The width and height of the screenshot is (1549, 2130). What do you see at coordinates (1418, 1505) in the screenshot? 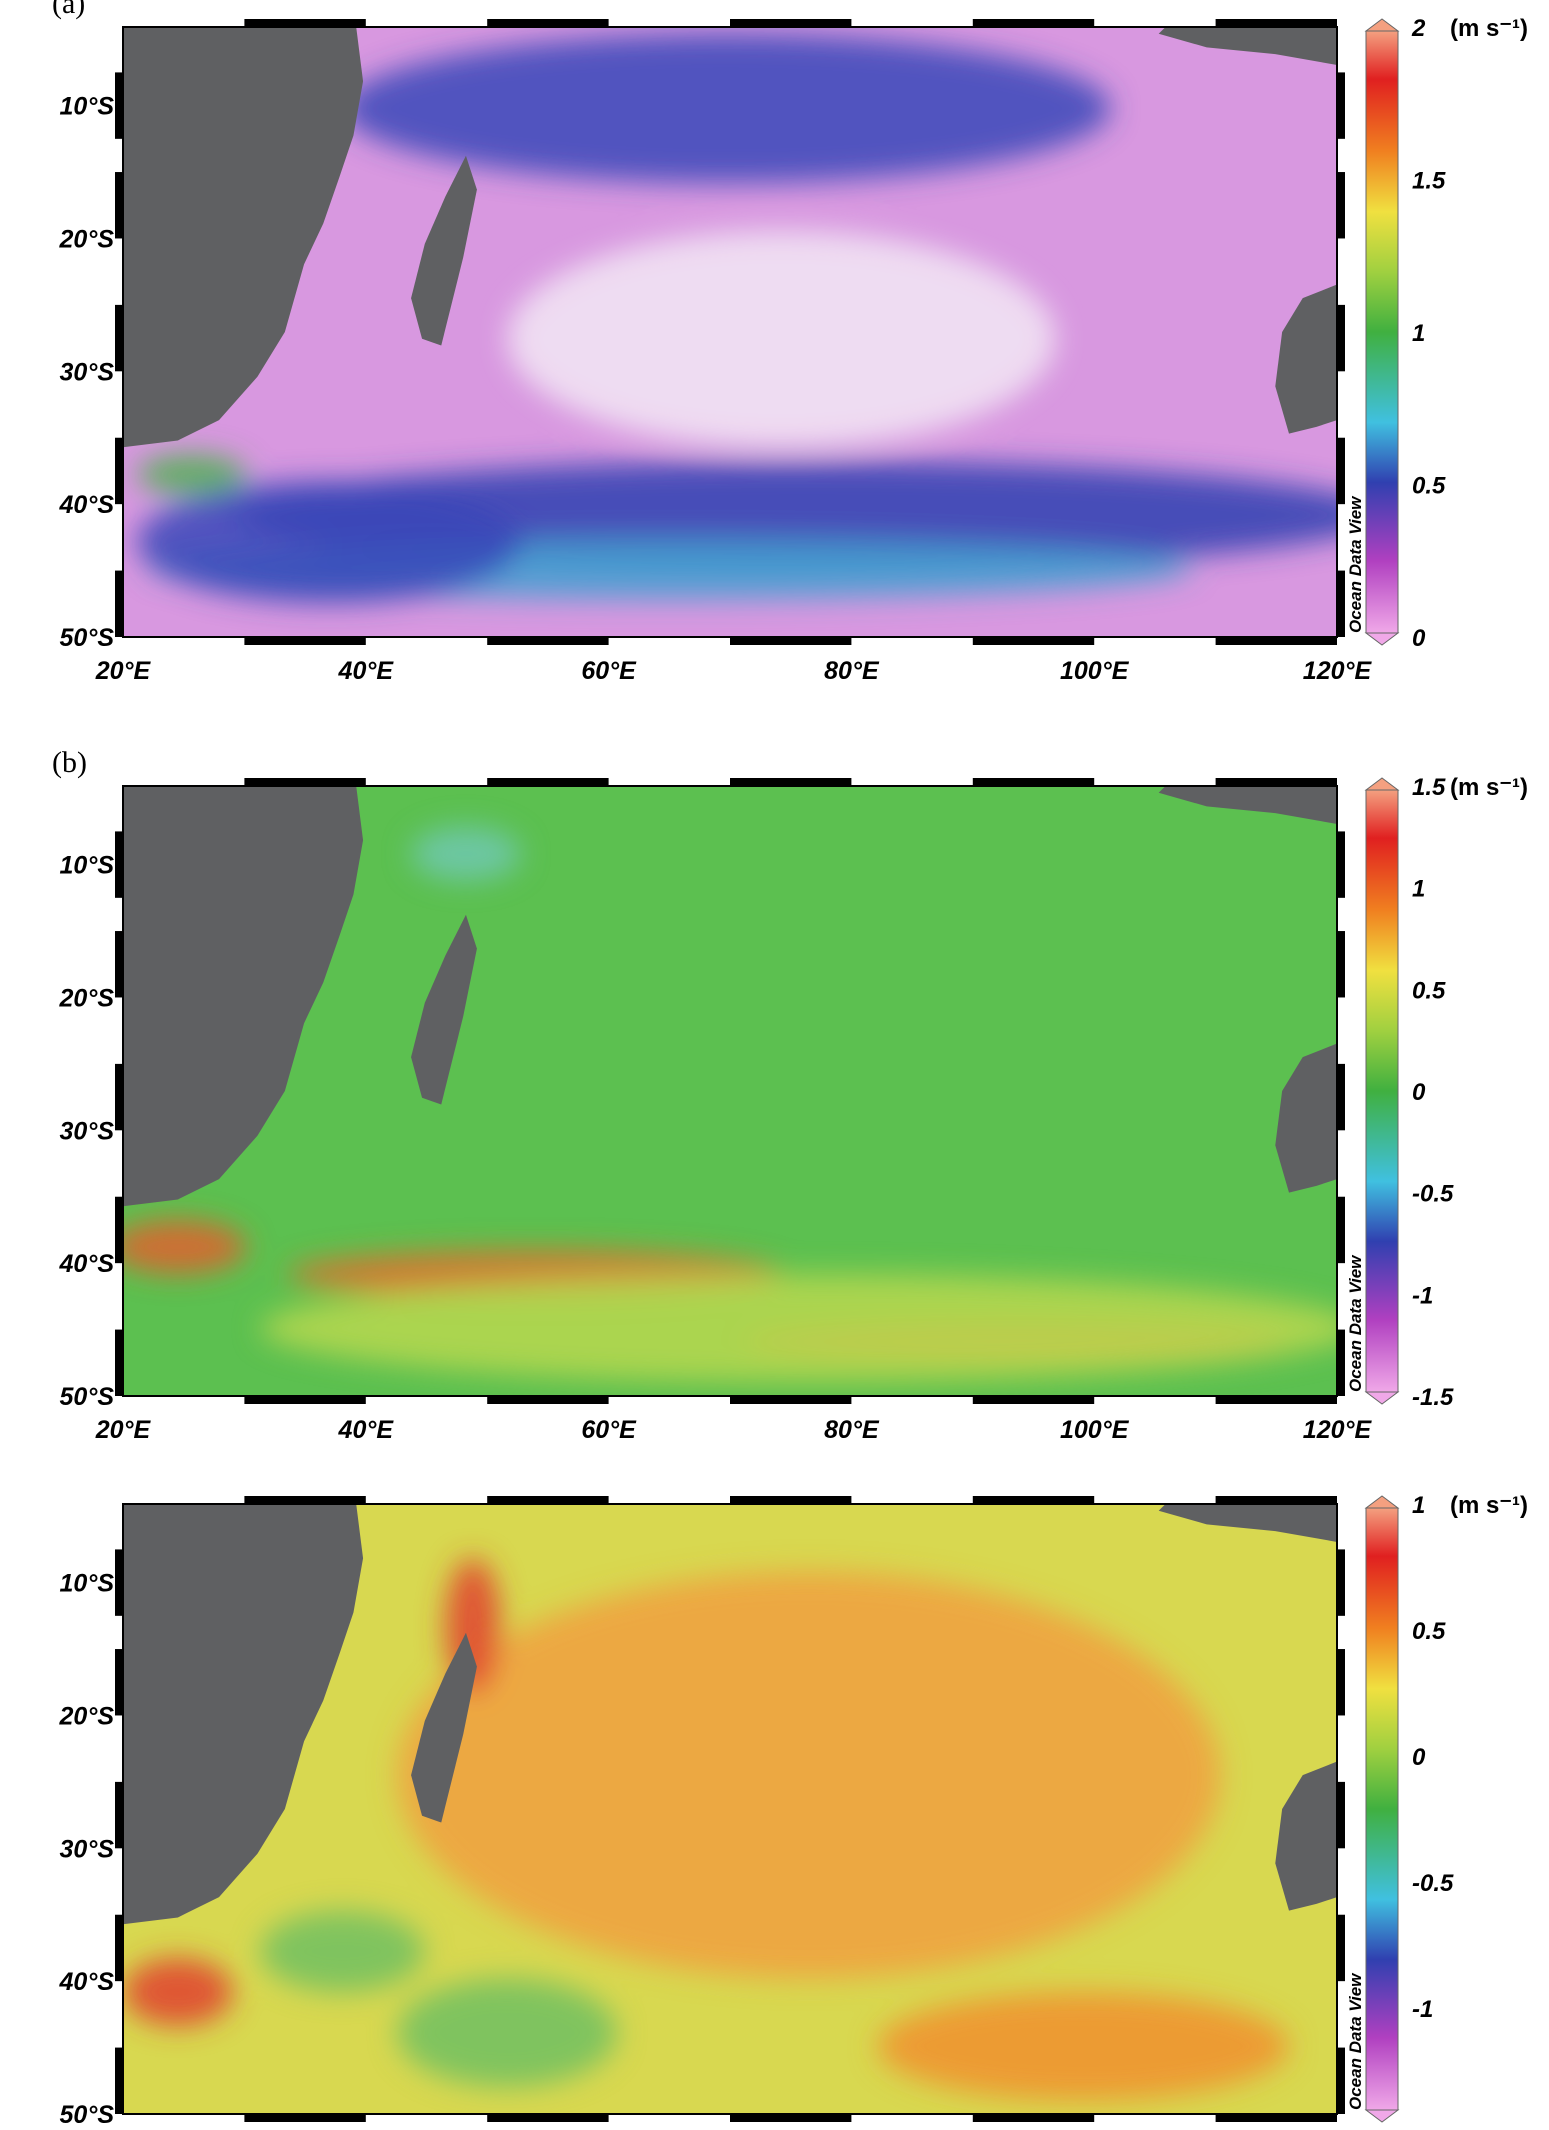
I see `colorbar-label: 1` at bounding box center [1418, 1505].